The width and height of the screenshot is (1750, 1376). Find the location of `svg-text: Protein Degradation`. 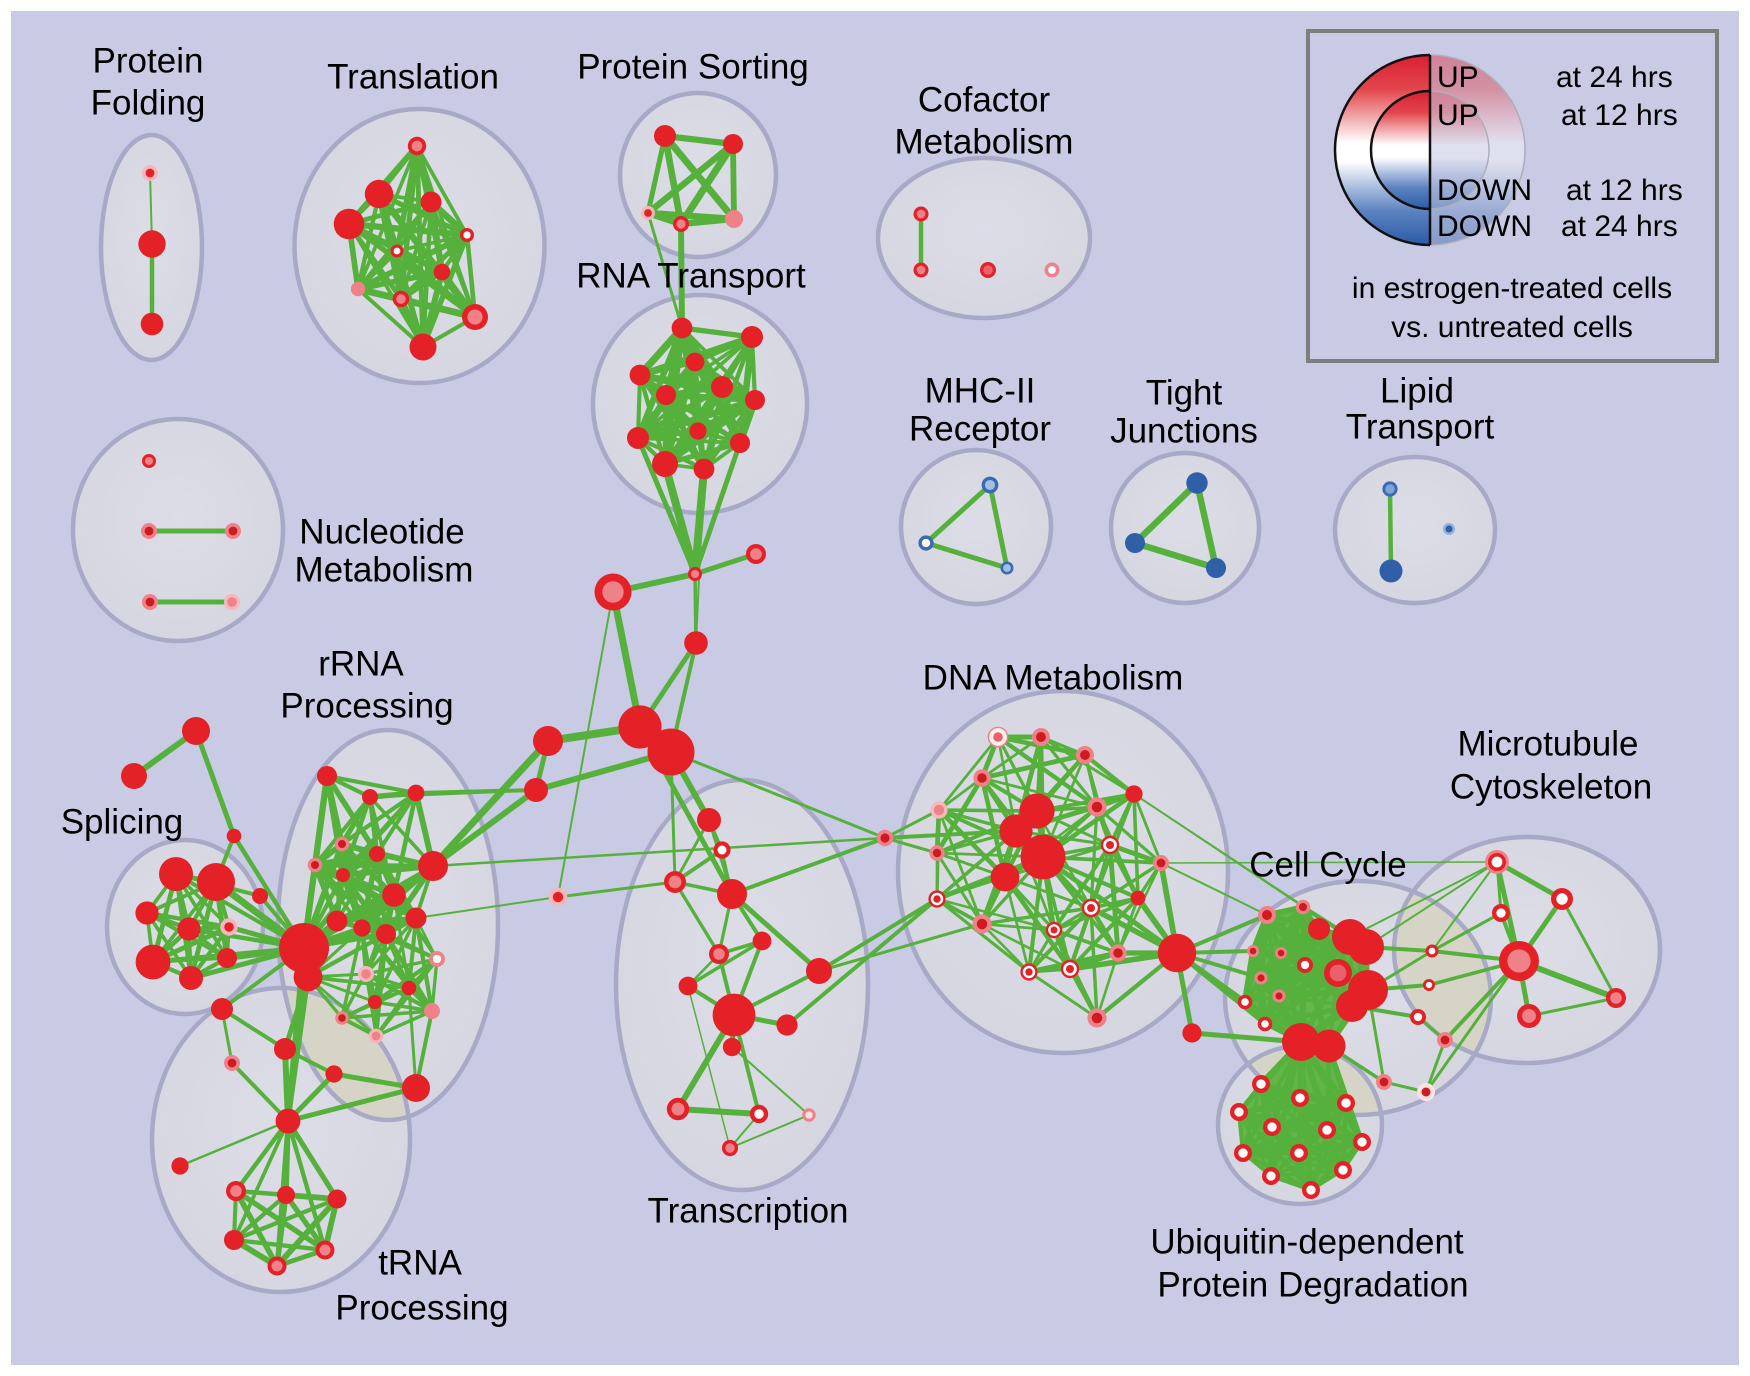

svg-text: Protein Degradation is located at coordinates (1312, 1284).